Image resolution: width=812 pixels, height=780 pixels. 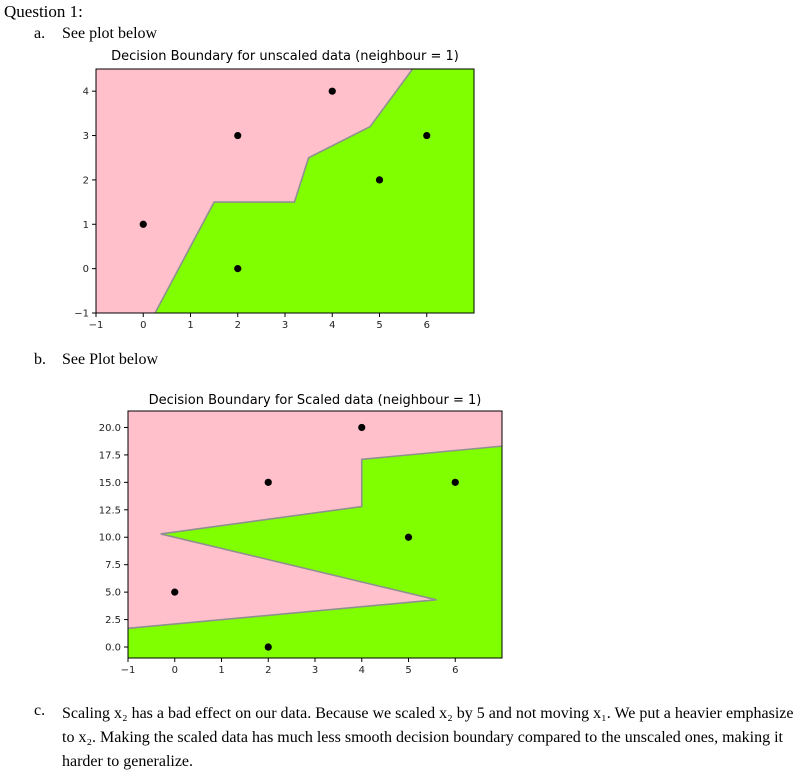 What do you see at coordinates (110, 359) in the screenshot?
I see `item-b-text: See Plot below` at bounding box center [110, 359].